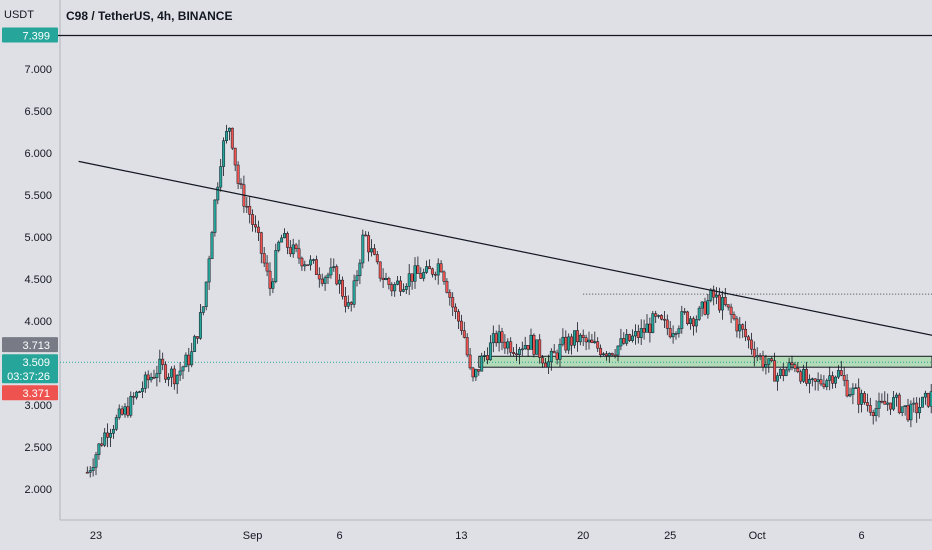 The width and height of the screenshot is (932, 550). Describe the element at coordinates (30, 393) in the screenshot. I see `price-badge: 3.371` at that location.